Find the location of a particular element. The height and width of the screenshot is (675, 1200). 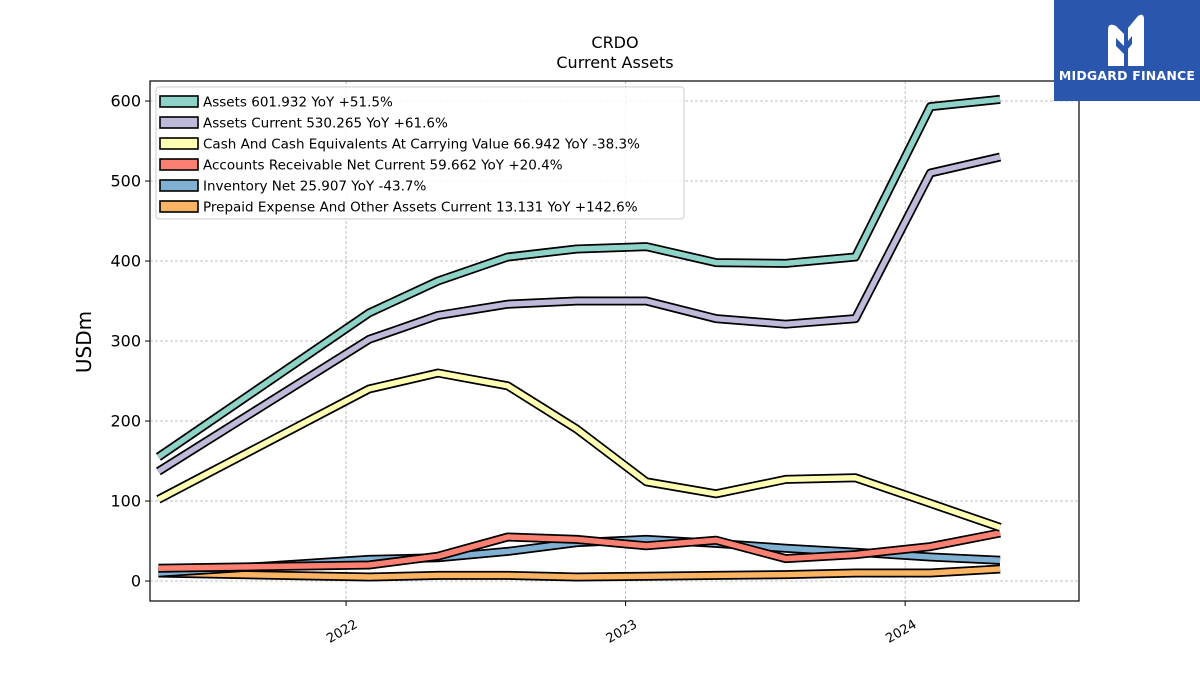

legend-entry: Assets Current 530.265 YoY +61.6% is located at coordinates (325, 124).